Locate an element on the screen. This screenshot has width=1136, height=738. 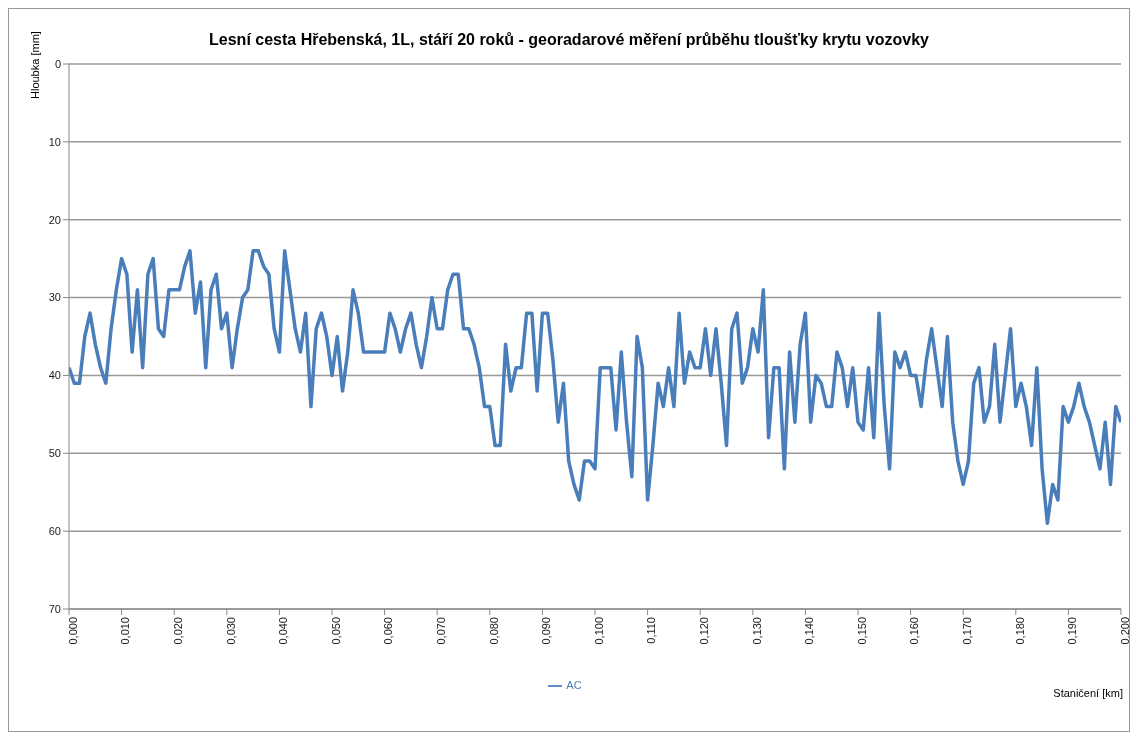
chart-title: Lesní cesta Hřebenská, 1L, stáří 20 roků - georadarové měření průběhu tloušťky krytu vozovky is located at coordinates (569, 39).